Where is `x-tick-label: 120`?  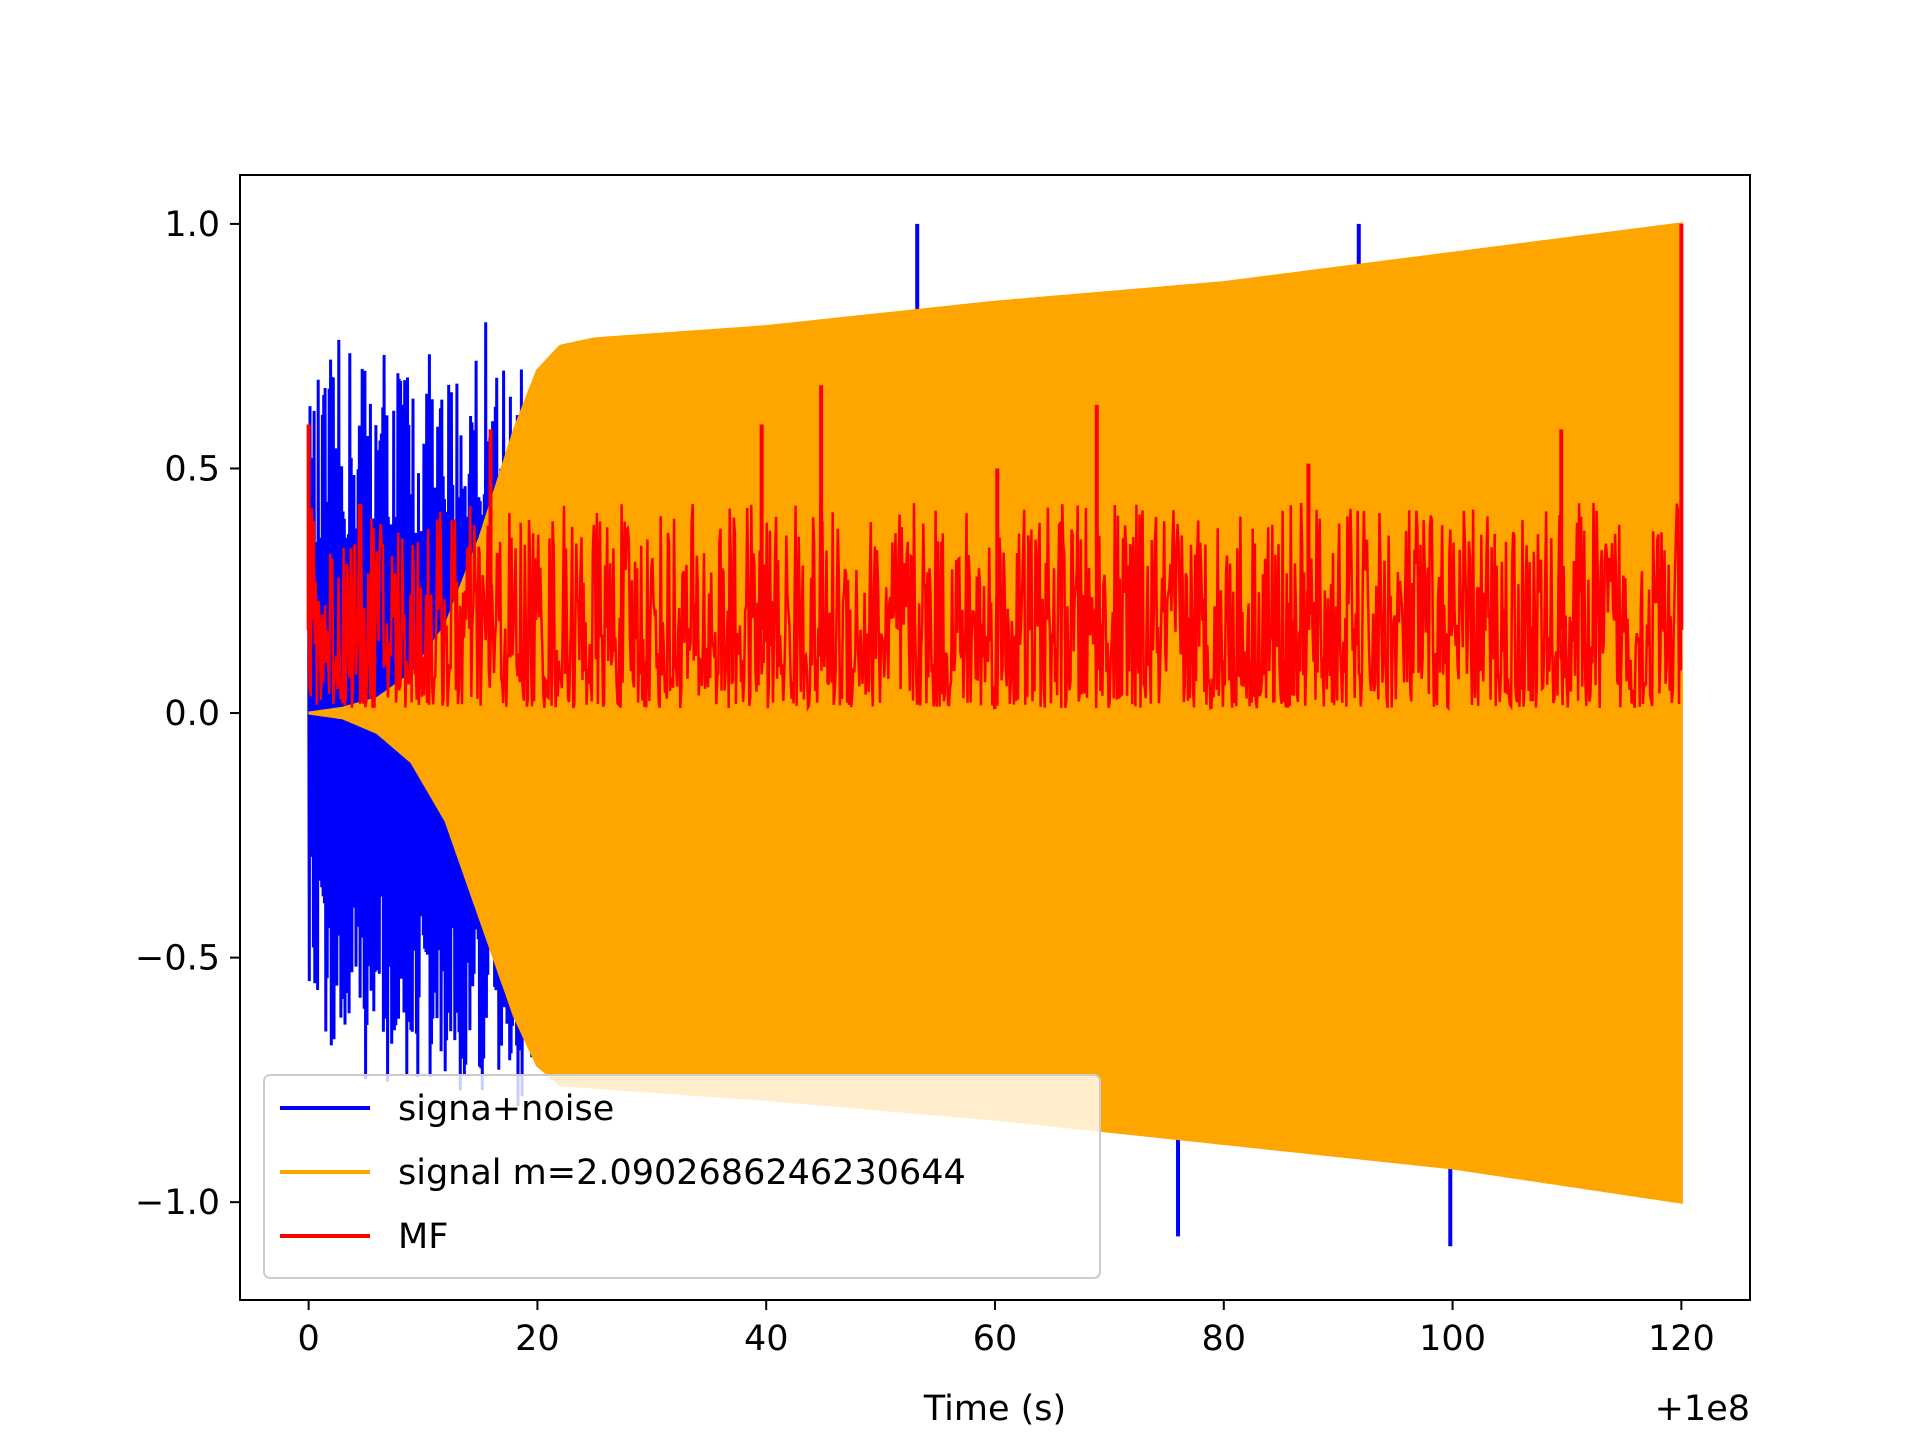
x-tick-label: 120 is located at coordinates (1681, 1339).